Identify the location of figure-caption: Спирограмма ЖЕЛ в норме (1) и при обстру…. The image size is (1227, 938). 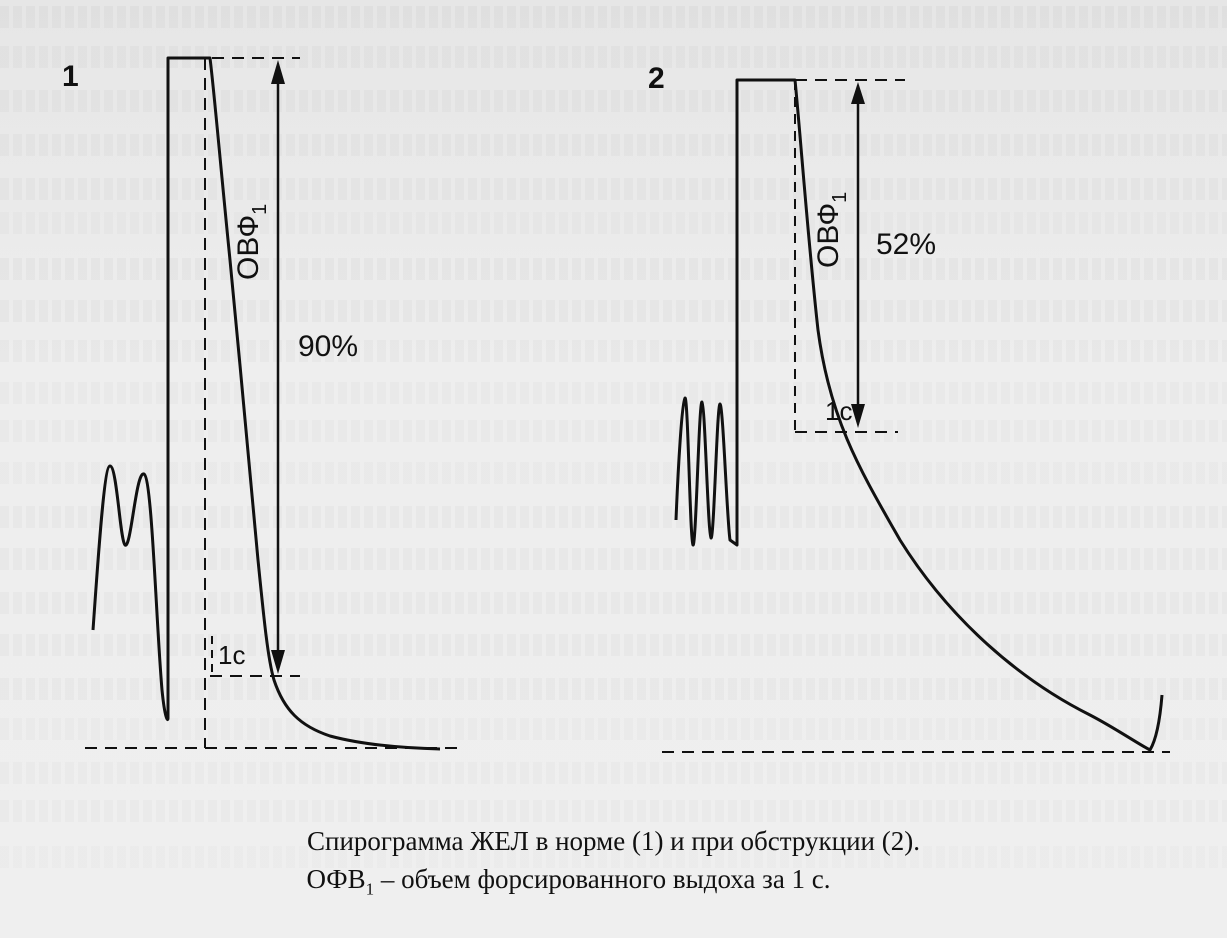
(613, 865).